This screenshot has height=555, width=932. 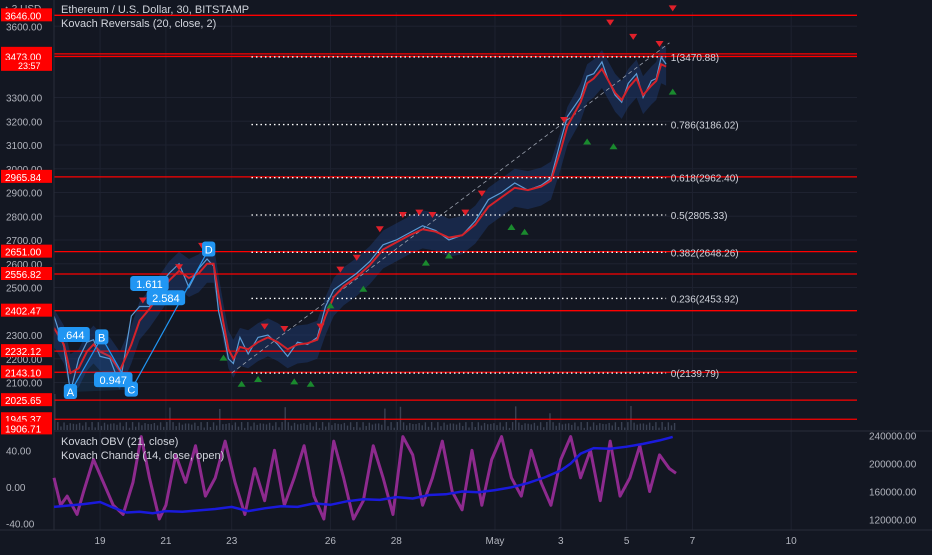 What do you see at coordinates (166, 299) in the screenshot?
I see `wave-label: 2.584` at bounding box center [166, 299].